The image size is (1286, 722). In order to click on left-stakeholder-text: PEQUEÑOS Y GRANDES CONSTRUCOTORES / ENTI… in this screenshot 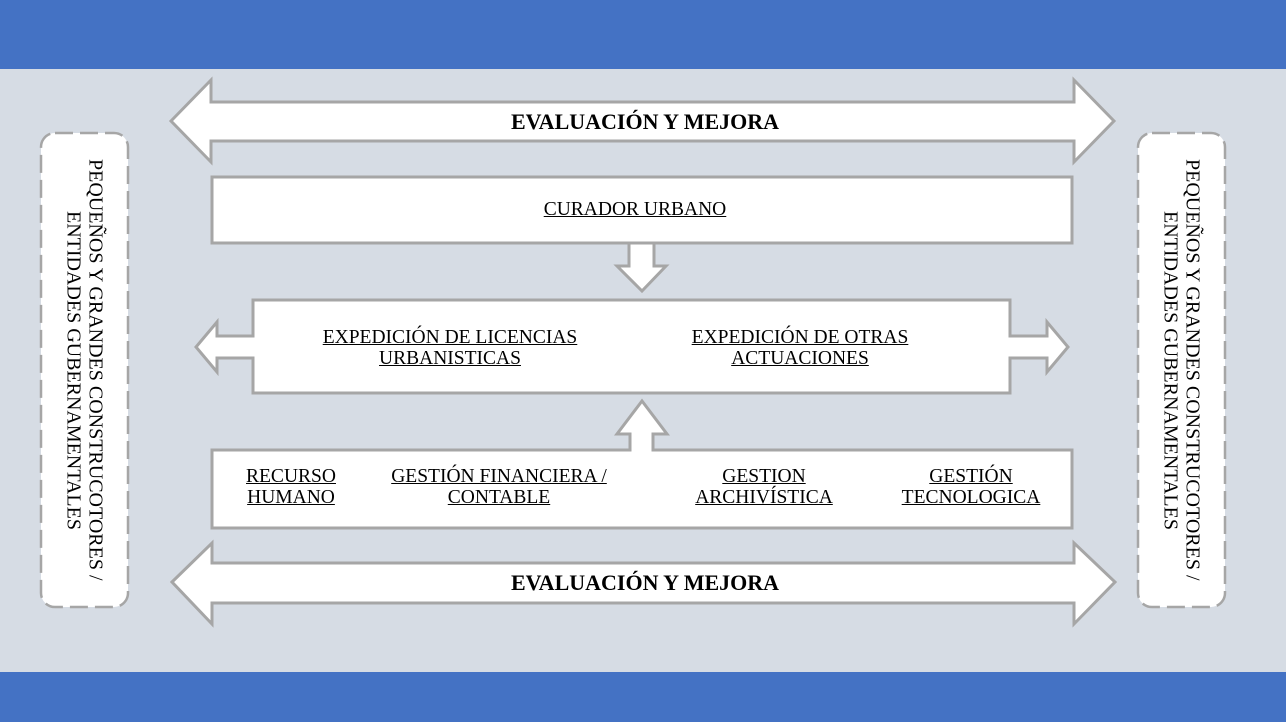, I will do `click(84, 370)`.